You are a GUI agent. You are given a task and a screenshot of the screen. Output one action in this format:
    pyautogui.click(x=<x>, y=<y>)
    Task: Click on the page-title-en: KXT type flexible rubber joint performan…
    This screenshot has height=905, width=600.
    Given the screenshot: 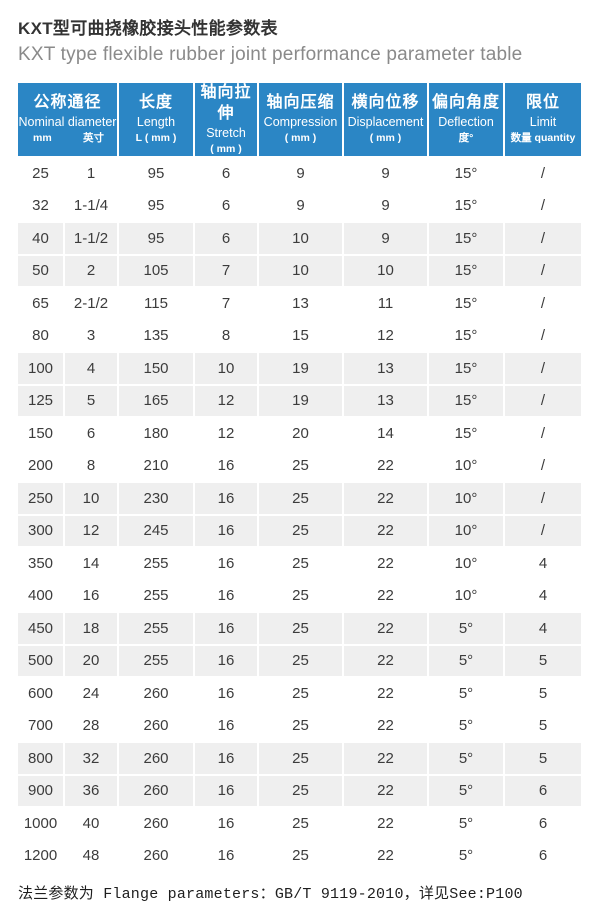 What is the action you would take?
    pyautogui.click(x=270, y=55)
    